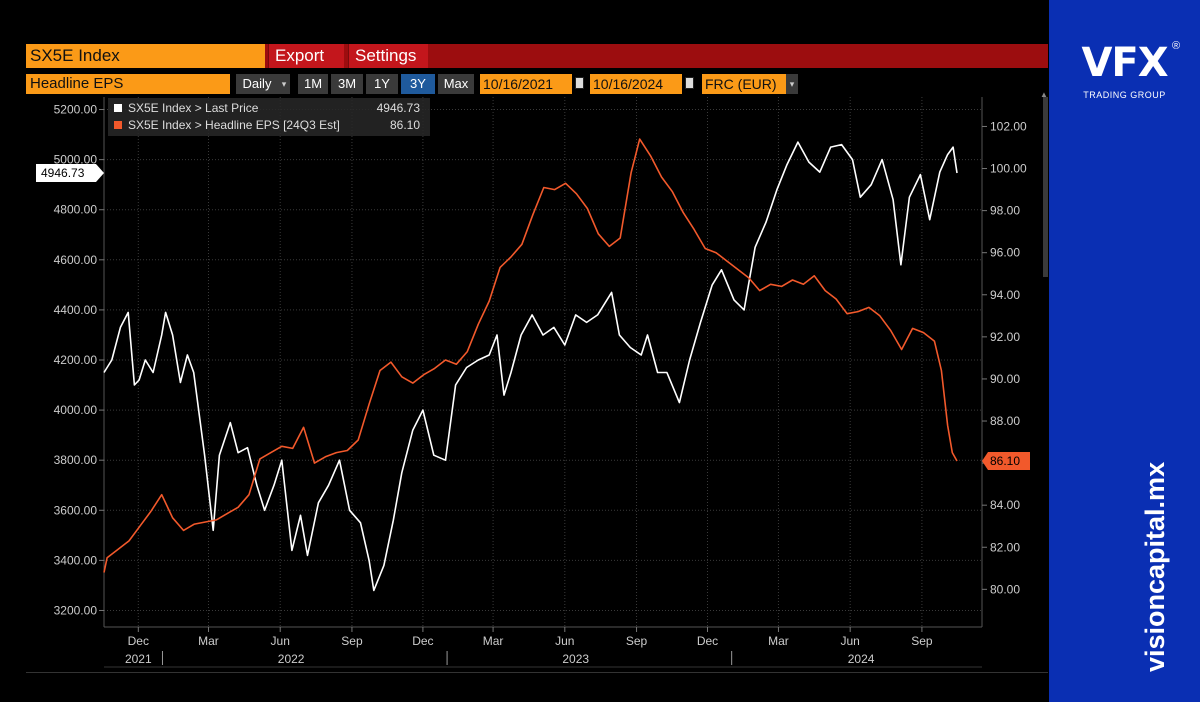  What do you see at coordinates (128, 84) in the screenshot?
I see `field-selector: Headline EPS` at bounding box center [128, 84].